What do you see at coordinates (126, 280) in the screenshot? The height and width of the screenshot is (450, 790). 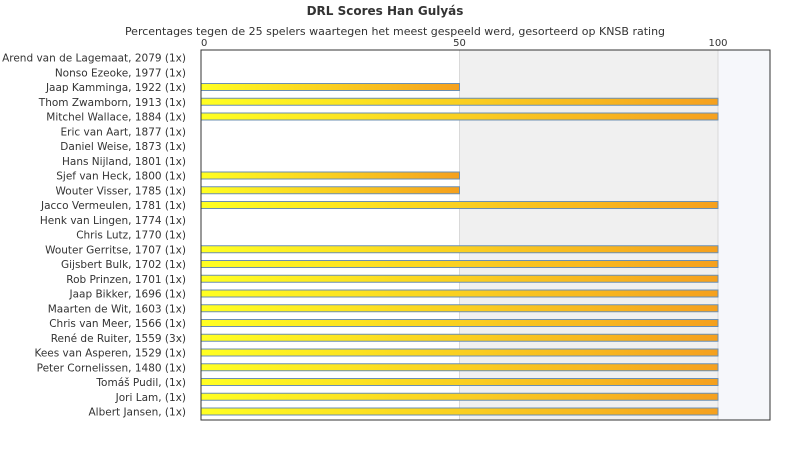 I see `y-category-label: Rob Prinzen, 1701 (1x)` at bounding box center [126, 280].